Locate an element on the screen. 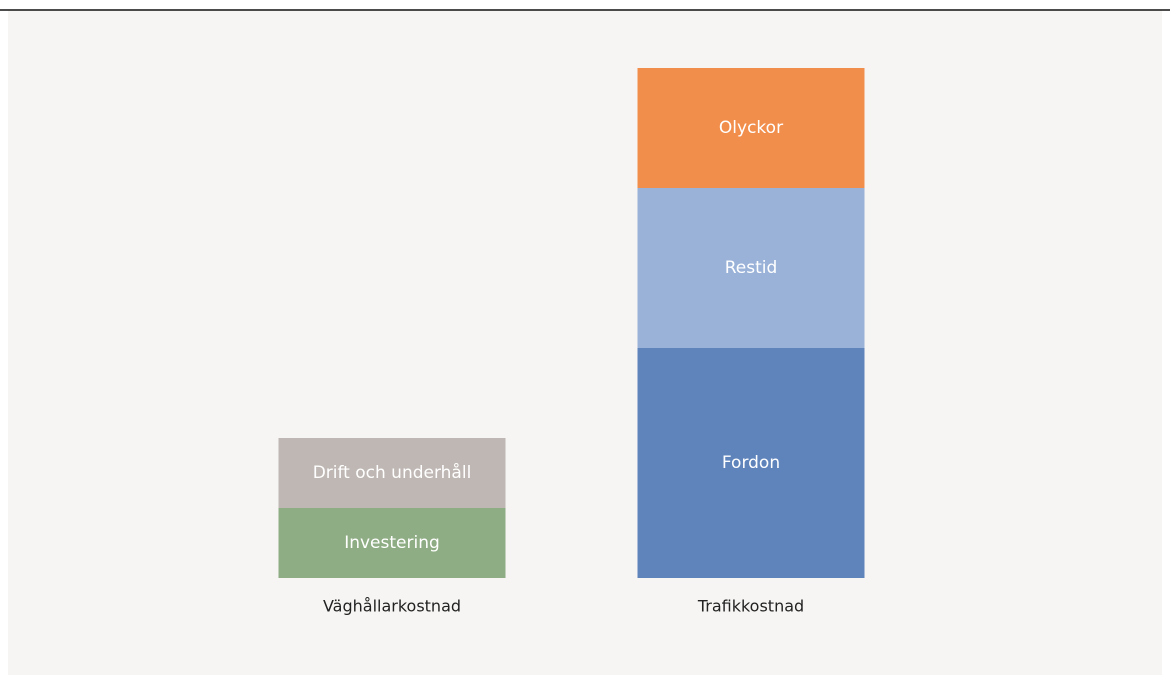 The height and width of the screenshot is (675, 1170). segment-label: Olyckor is located at coordinates (751, 128).